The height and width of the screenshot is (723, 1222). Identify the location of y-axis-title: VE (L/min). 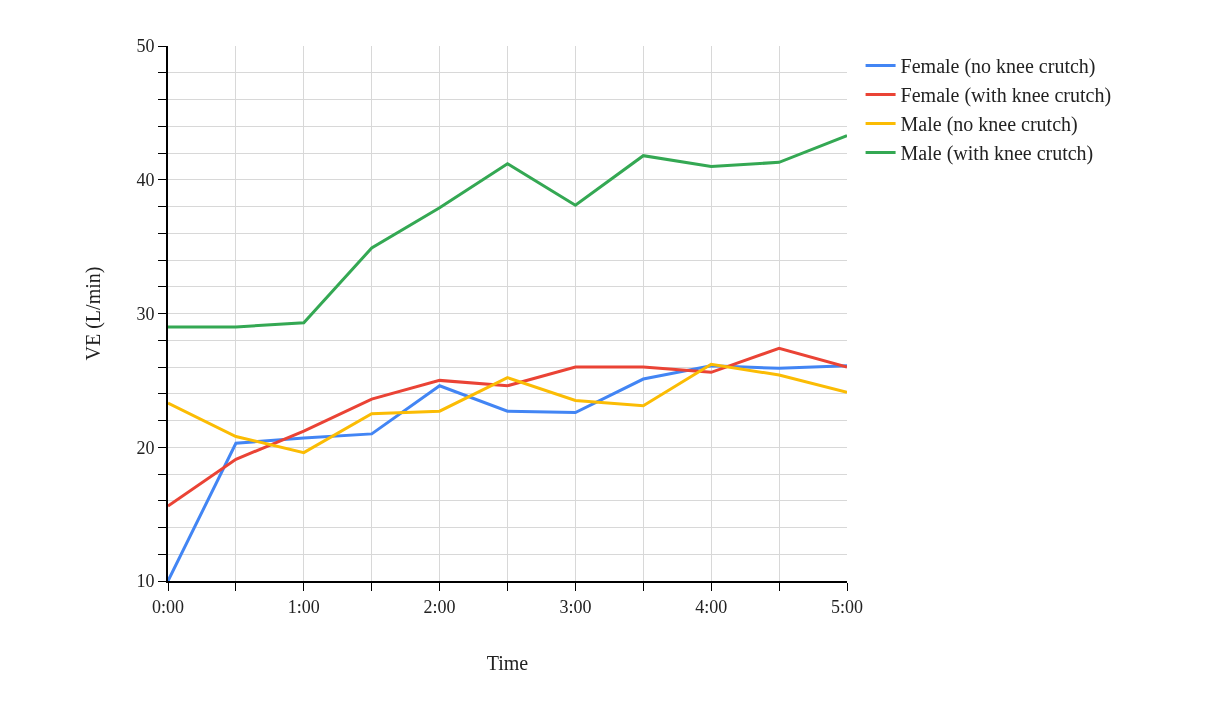
(94, 313).